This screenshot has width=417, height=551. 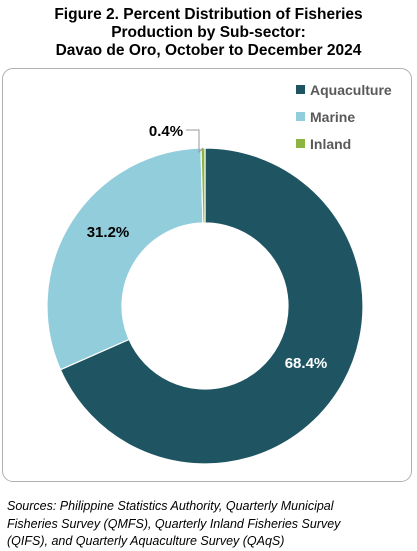 I want to click on title-line-2: Production by Sub-sector:, so click(x=208, y=32).